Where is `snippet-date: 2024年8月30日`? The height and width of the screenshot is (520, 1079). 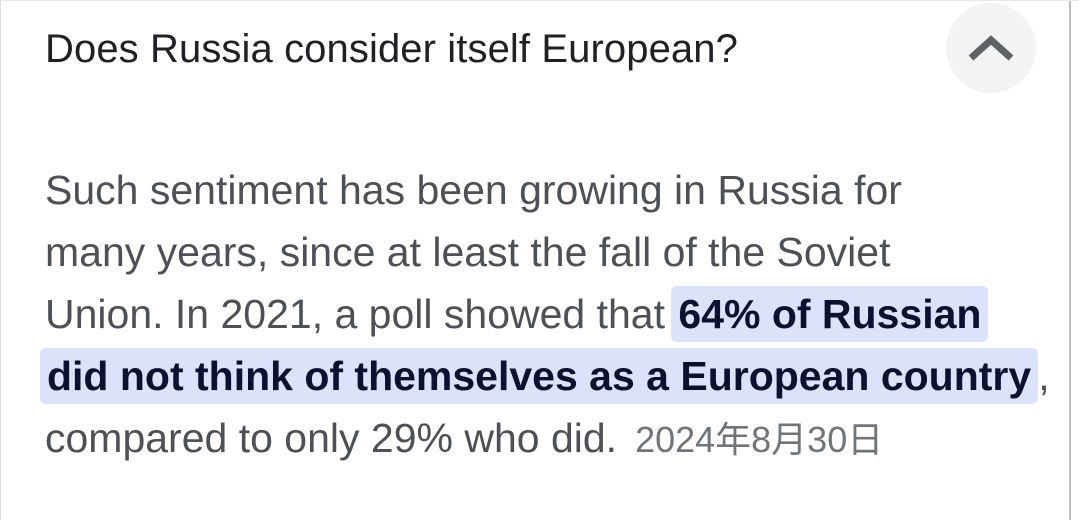 snippet-date: 2024年8月30日 is located at coordinates (759, 439).